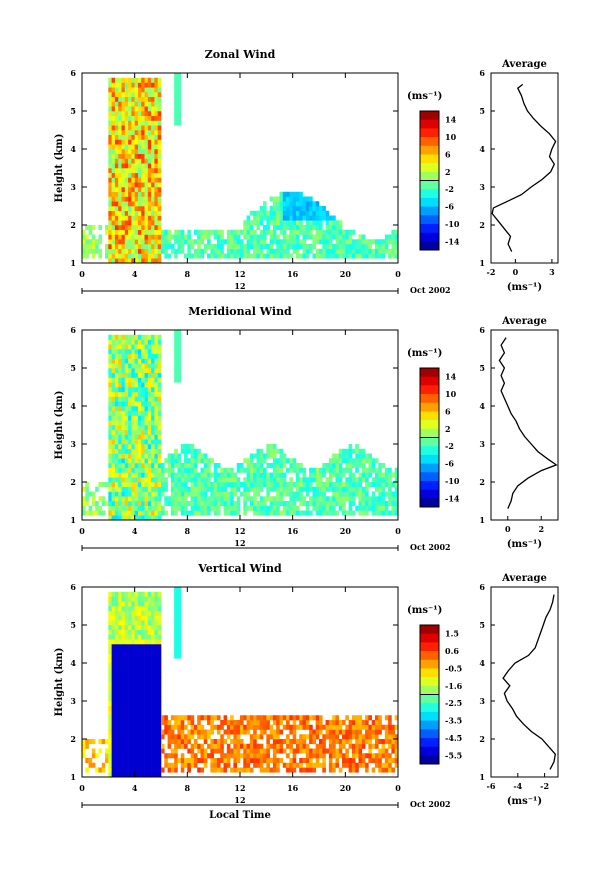 This screenshot has height=873, width=610. Describe the element at coordinates (73, 73) in the screenshot. I see `y-tick-label: 6` at that location.